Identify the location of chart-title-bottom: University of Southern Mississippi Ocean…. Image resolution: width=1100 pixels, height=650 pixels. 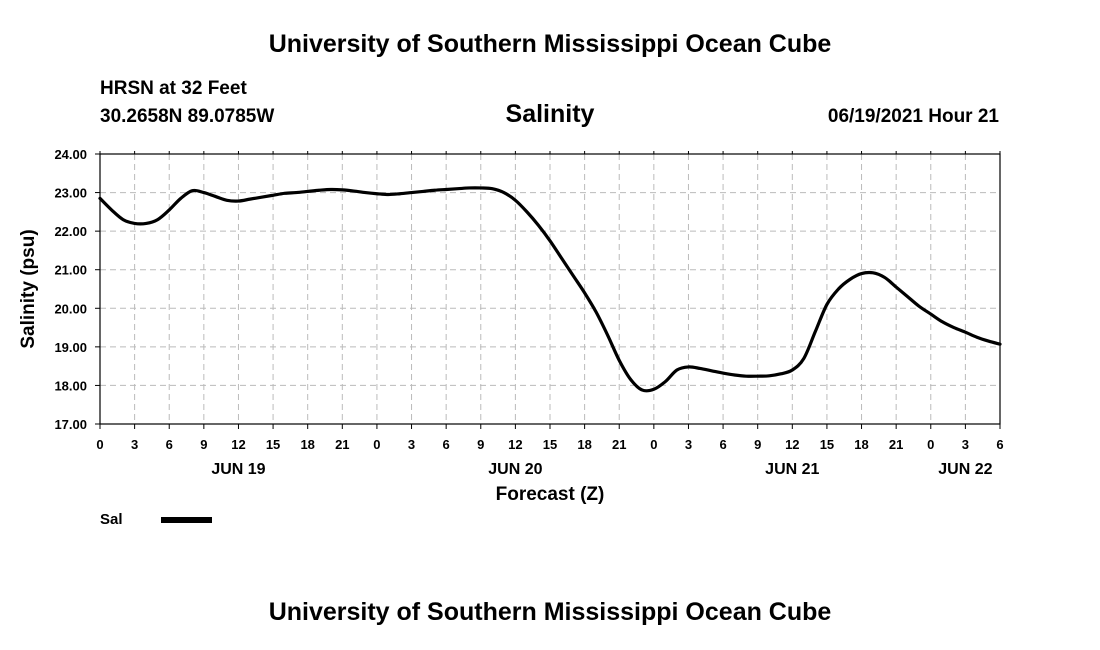
(550, 612).